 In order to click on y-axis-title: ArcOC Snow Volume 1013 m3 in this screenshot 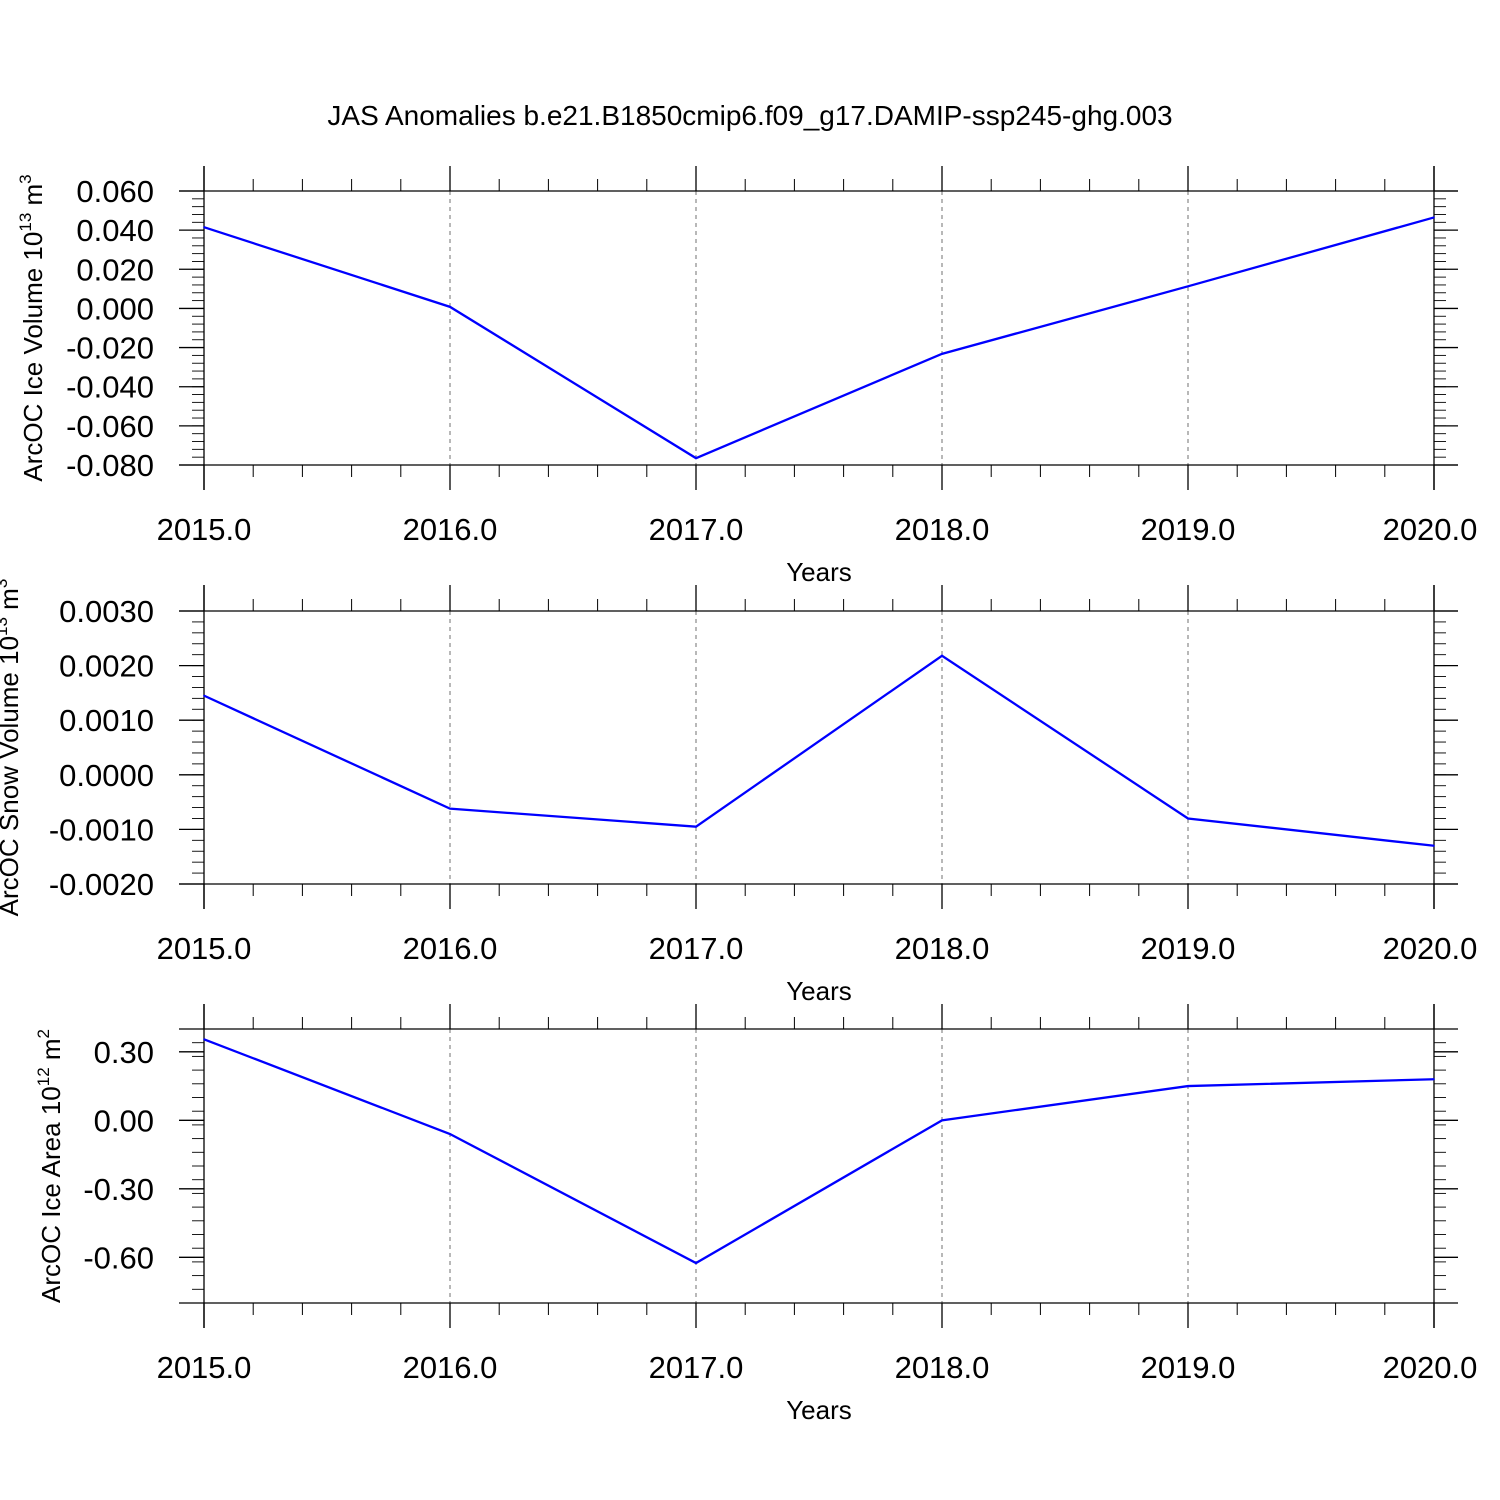, I will do `click(12, 748)`.